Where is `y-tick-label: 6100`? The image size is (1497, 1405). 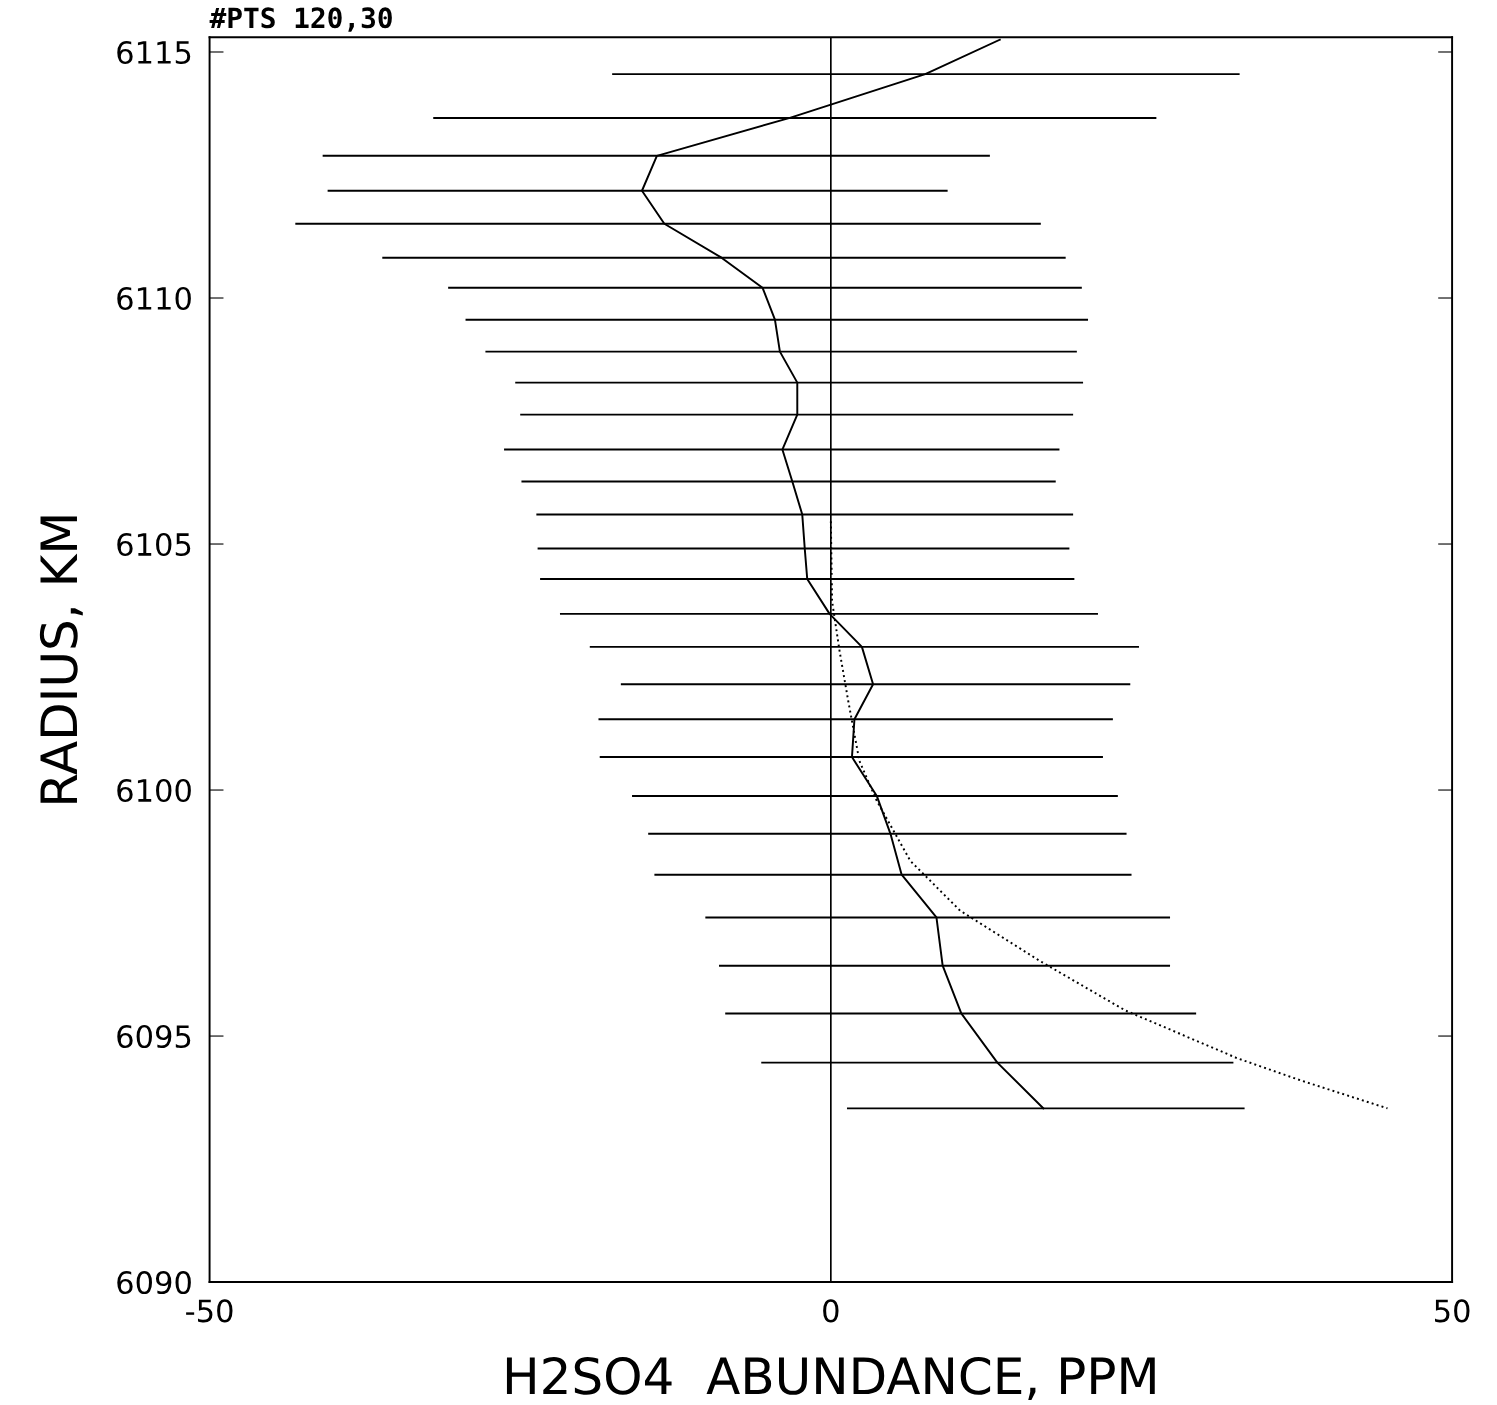 y-tick-label: 6100 is located at coordinates (154, 790).